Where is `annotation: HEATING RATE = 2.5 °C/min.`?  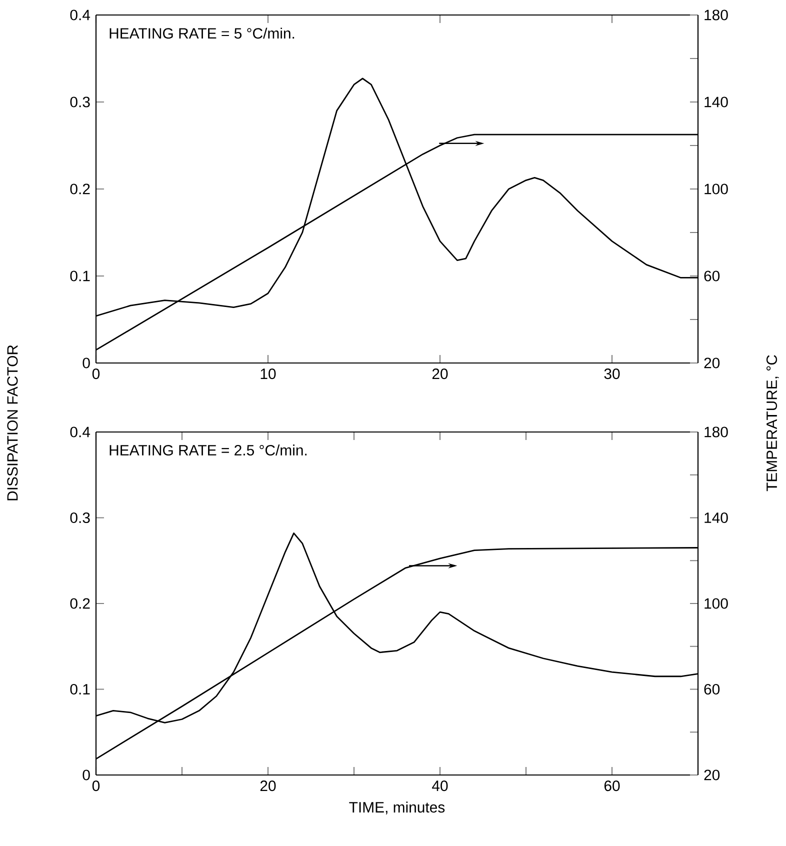
annotation: HEATING RATE = 2.5 °C/min. is located at coordinates (208, 450).